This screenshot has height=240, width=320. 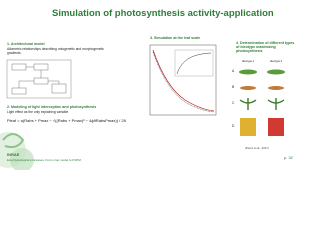 I want to click on column-label: Ideotype 2, so click(x=276, y=61).